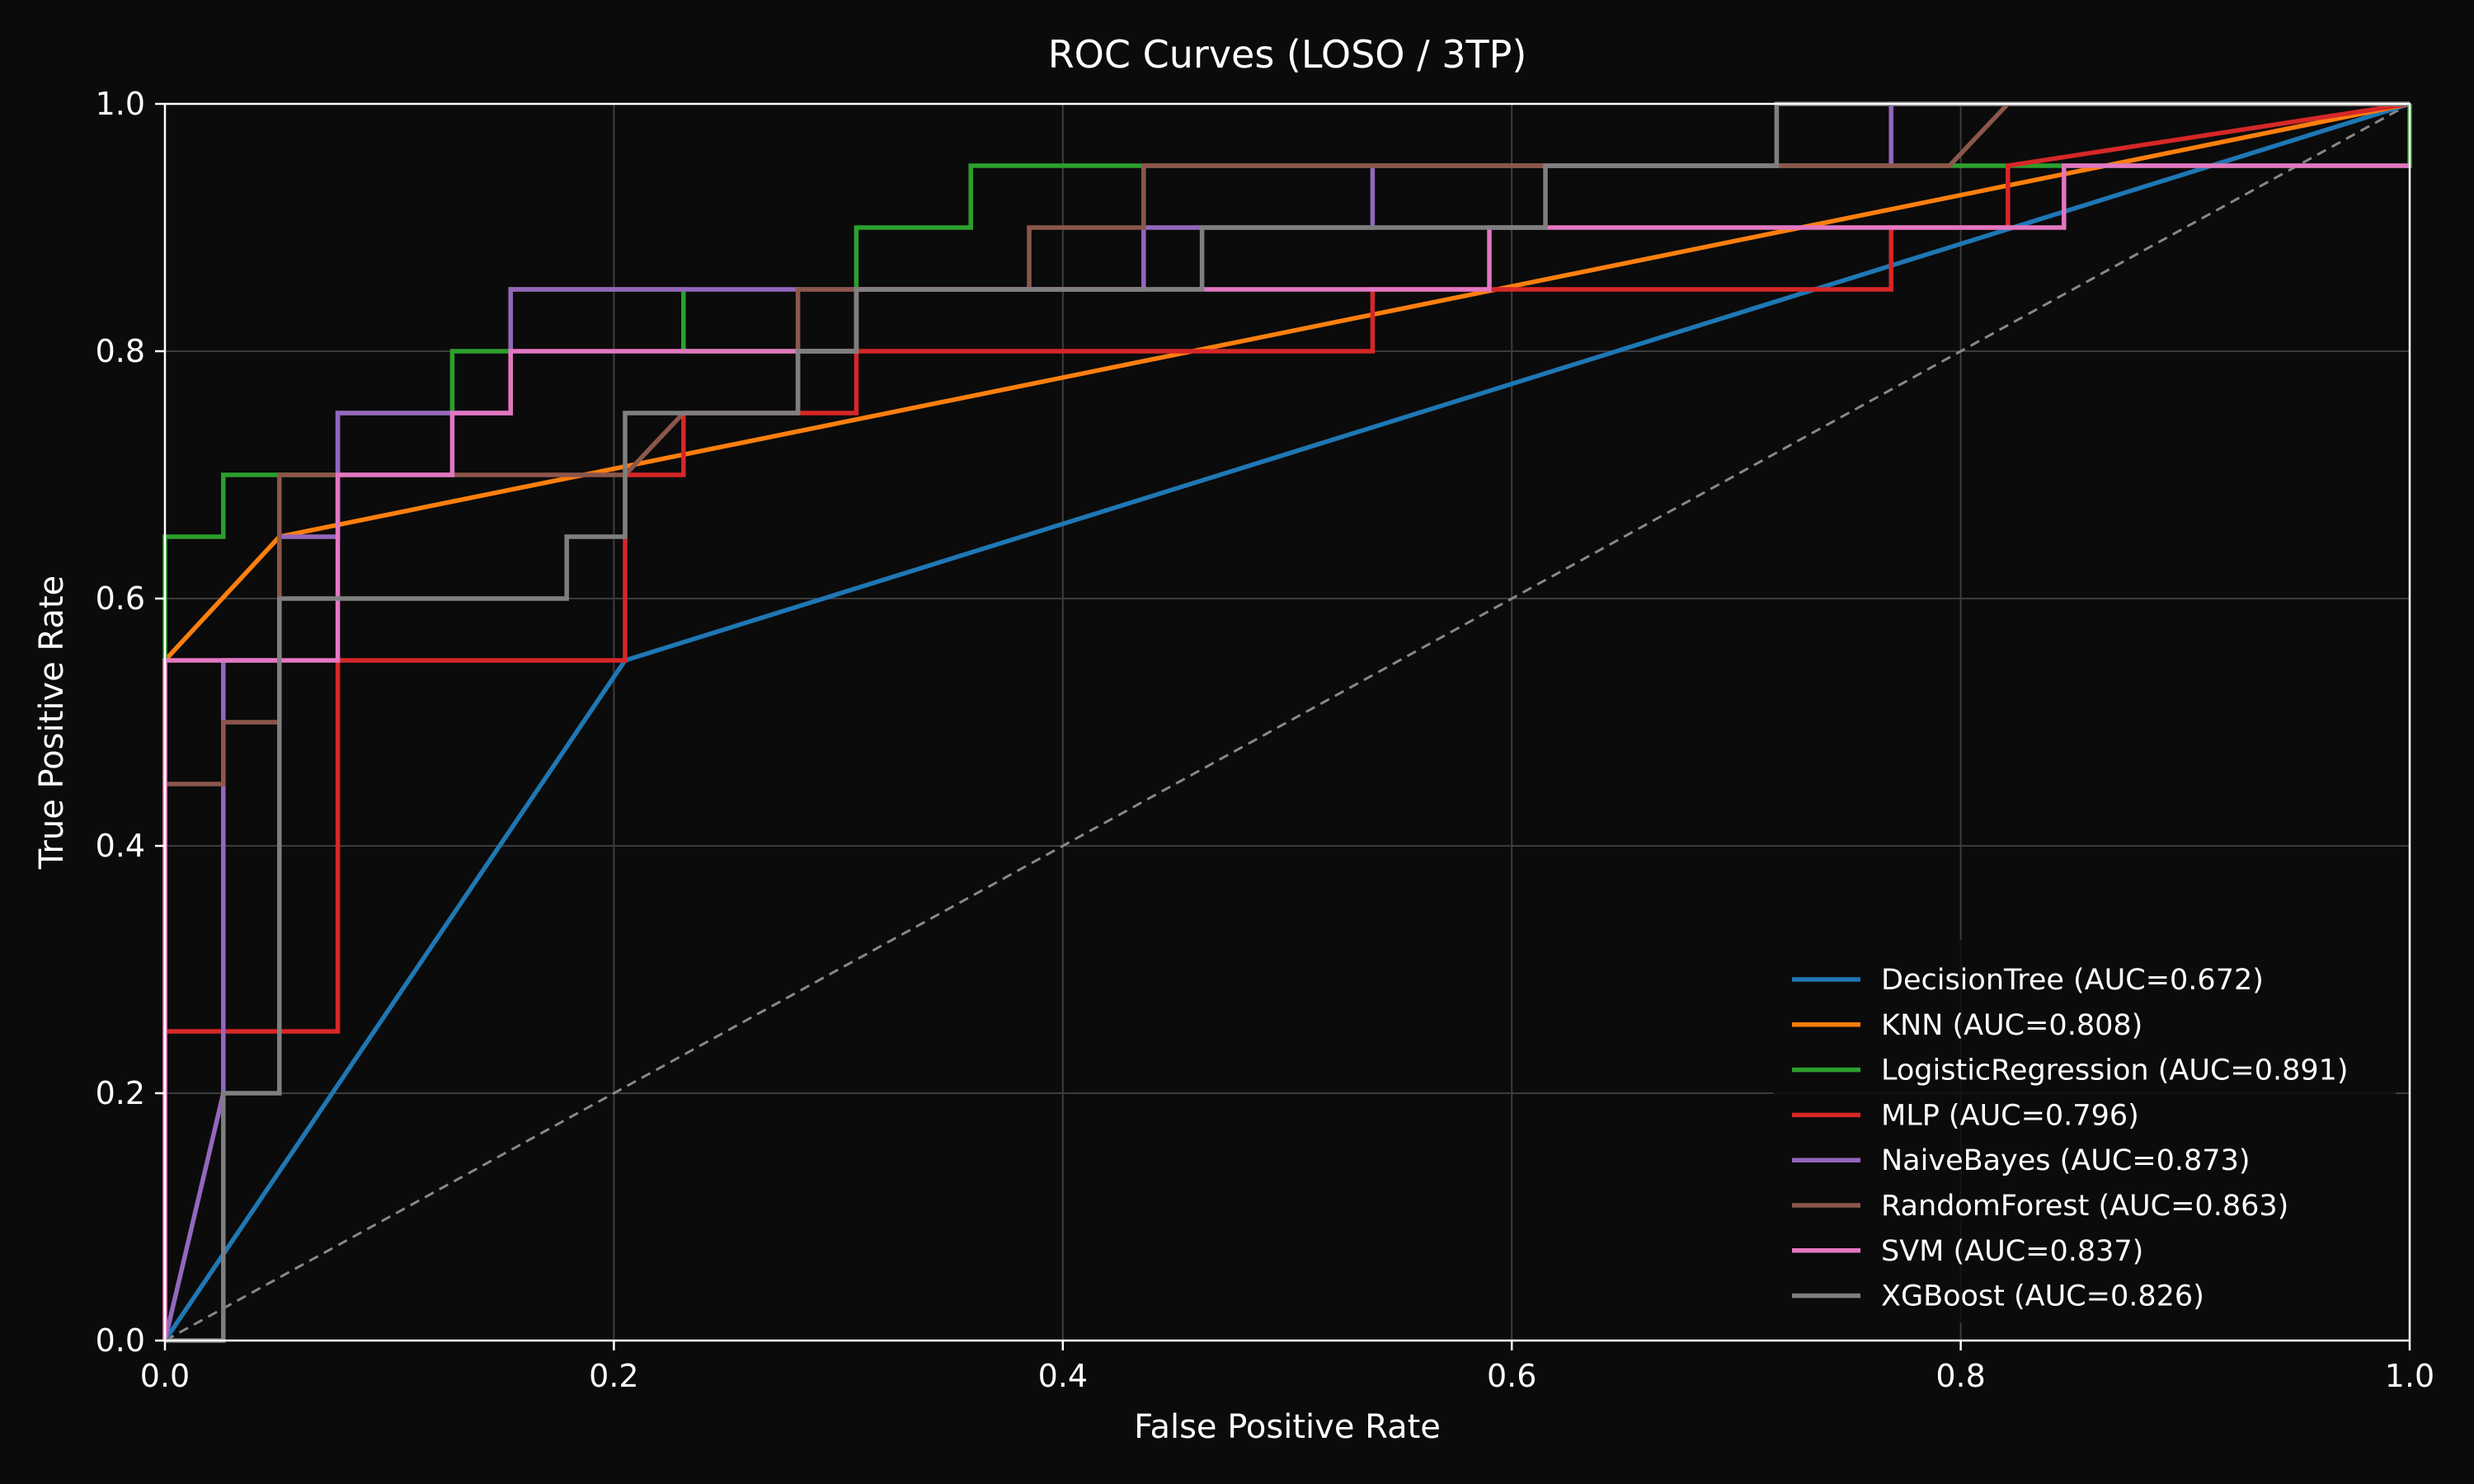 This screenshot has width=2474, height=1484. Describe the element at coordinates (52, 722) in the screenshot. I see `y-axis-label: True Positive Rate` at that location.